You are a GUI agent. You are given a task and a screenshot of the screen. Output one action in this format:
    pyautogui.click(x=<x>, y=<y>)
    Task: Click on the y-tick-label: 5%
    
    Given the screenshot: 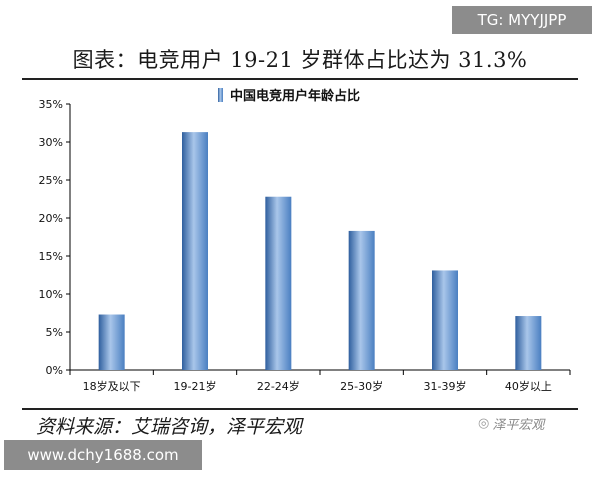 What is the action you would take?
    pyautogui.click(x=54, y=332)
    